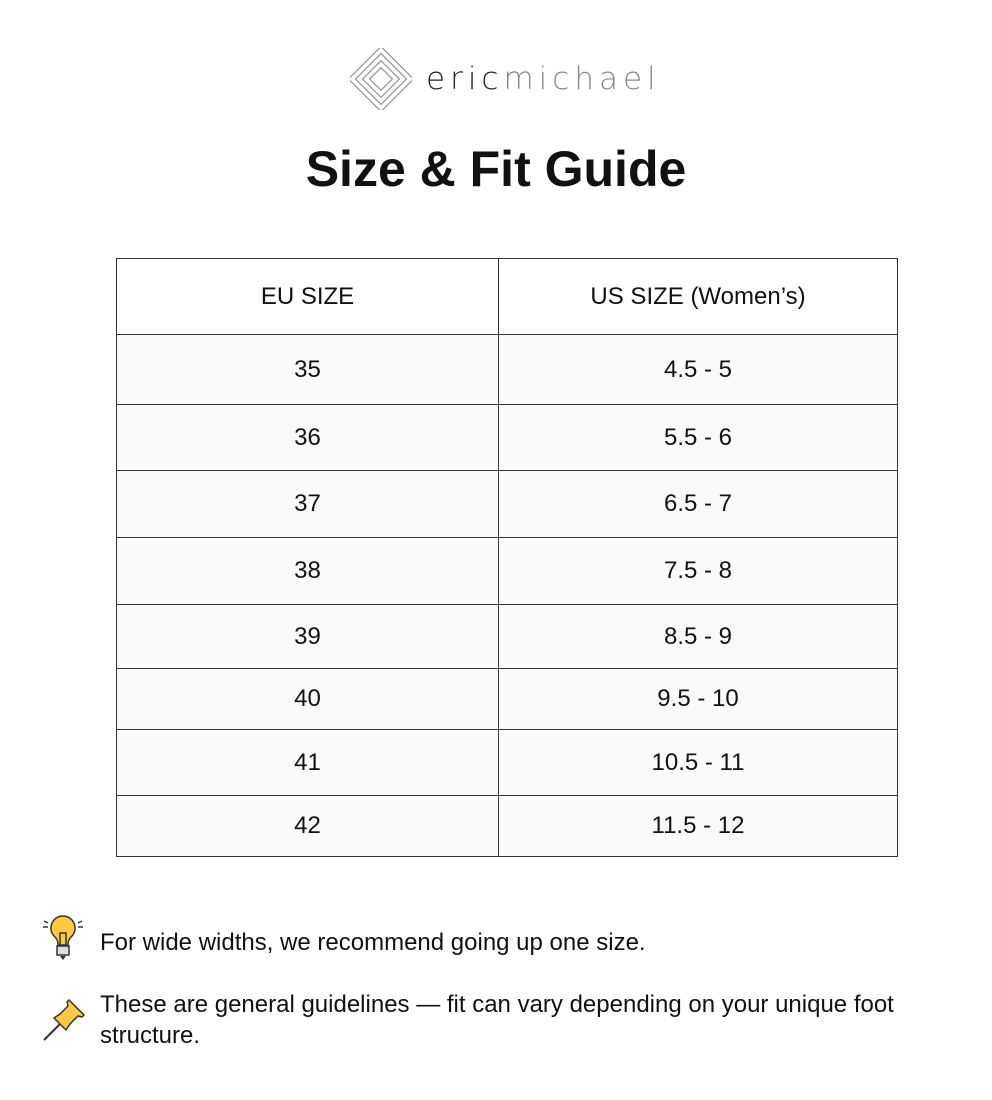 Image resolution: width=992 pixels, height=1100 pixels. I want to click on page-title: Size & Fit Guide, so click(496, 169).